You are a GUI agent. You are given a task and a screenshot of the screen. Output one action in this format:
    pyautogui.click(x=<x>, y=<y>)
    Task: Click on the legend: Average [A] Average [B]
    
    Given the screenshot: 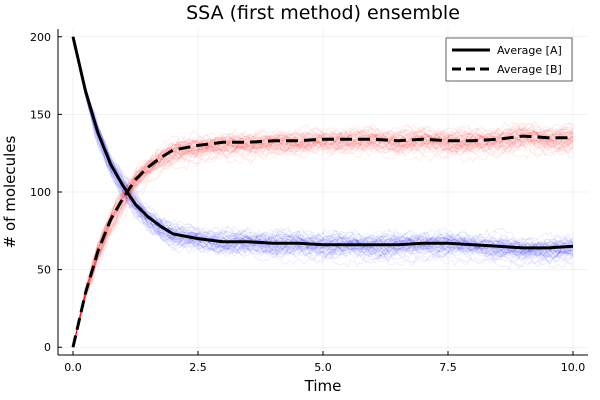 What is the action you would take?
    pyautogui.click(x=509, y=59)
    